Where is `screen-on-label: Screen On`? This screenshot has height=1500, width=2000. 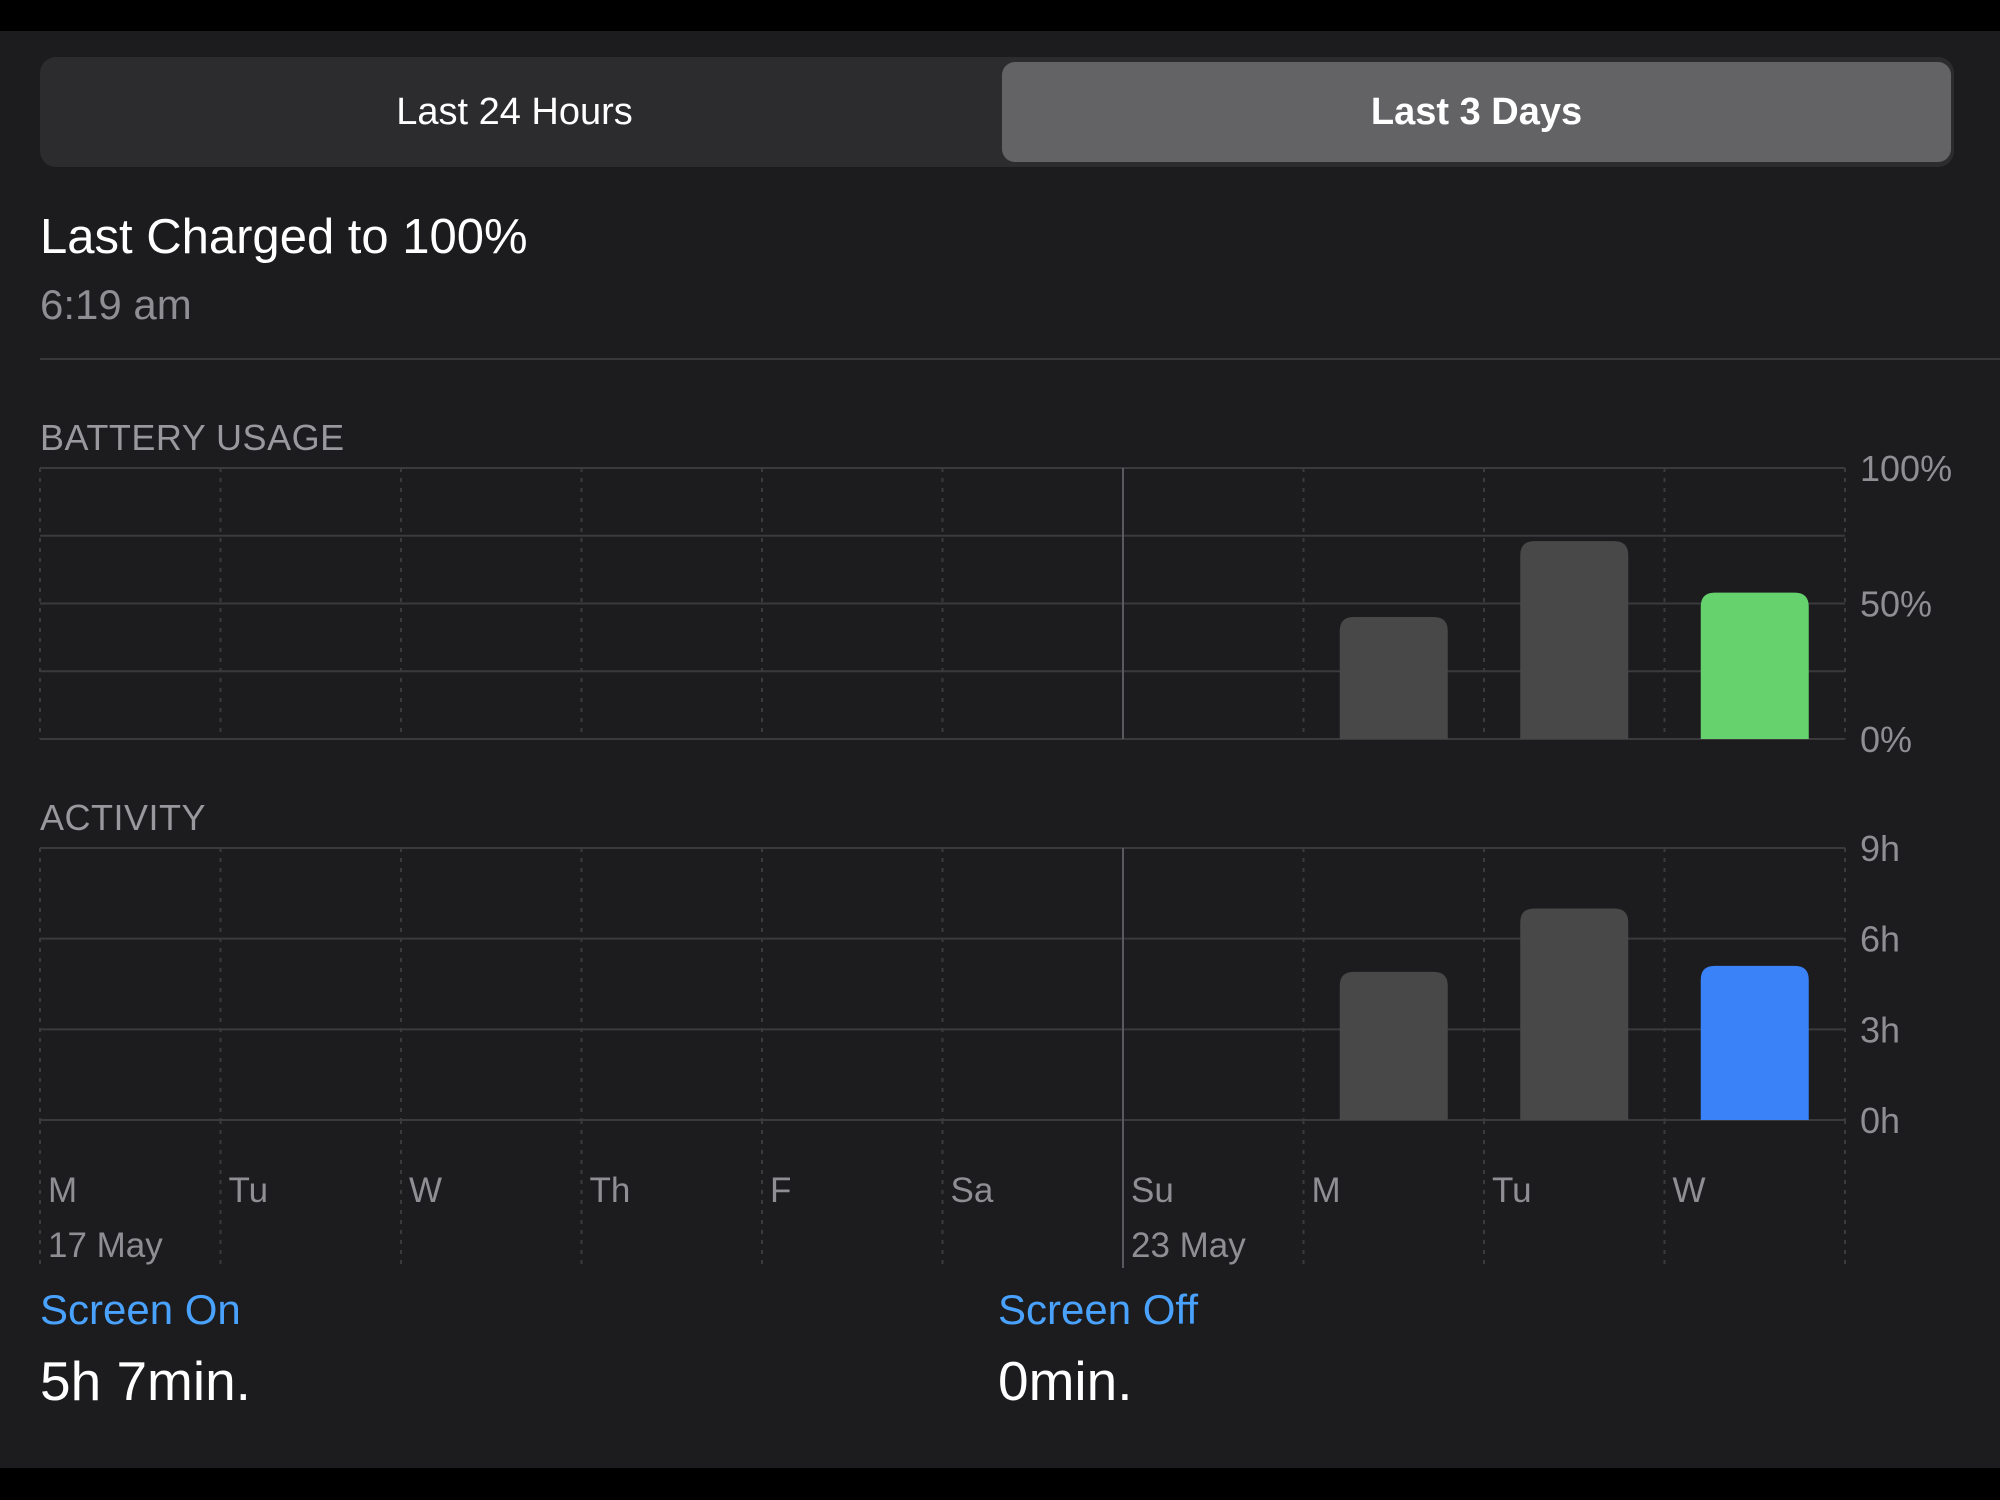
screen-on-label: Screen On is located at coordinates (140, 1309).